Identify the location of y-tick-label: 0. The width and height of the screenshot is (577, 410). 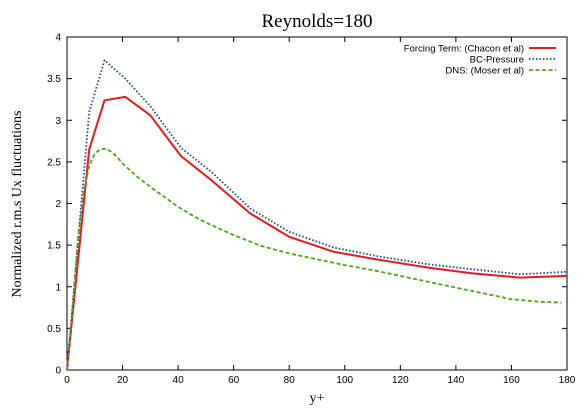
(58, 371).